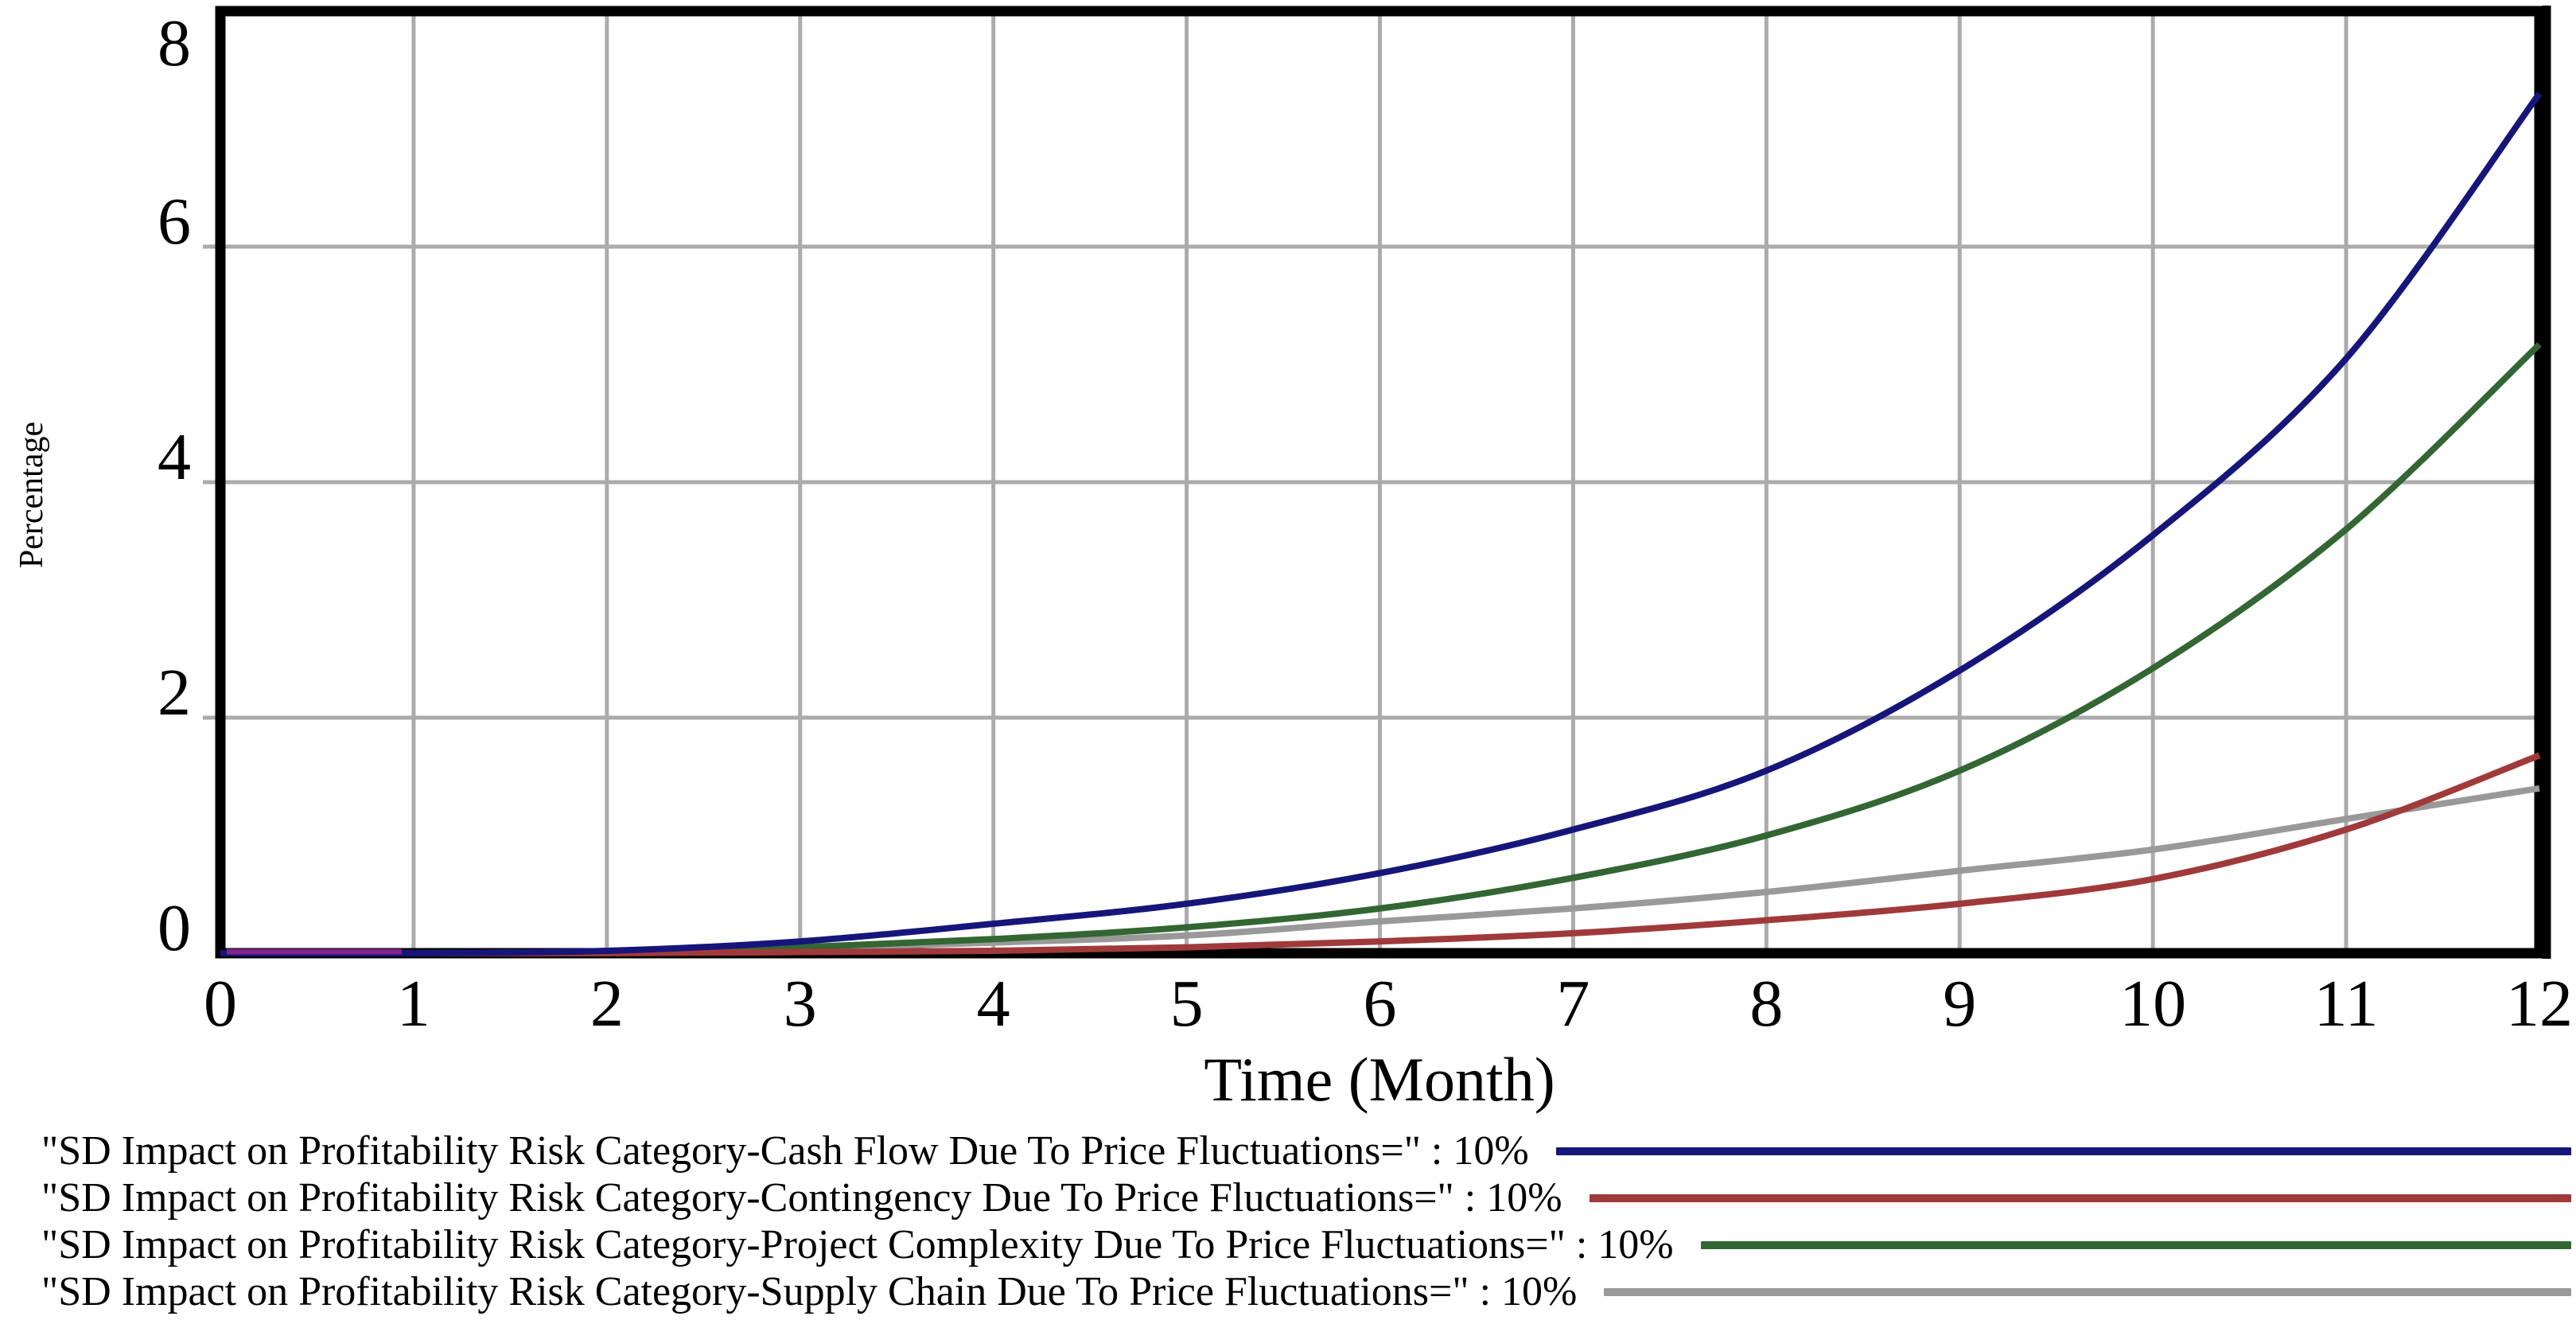  Describe the element at coordinates (175, 693) in the screenshot. I see `y-tick-label-2: 2` at that location.